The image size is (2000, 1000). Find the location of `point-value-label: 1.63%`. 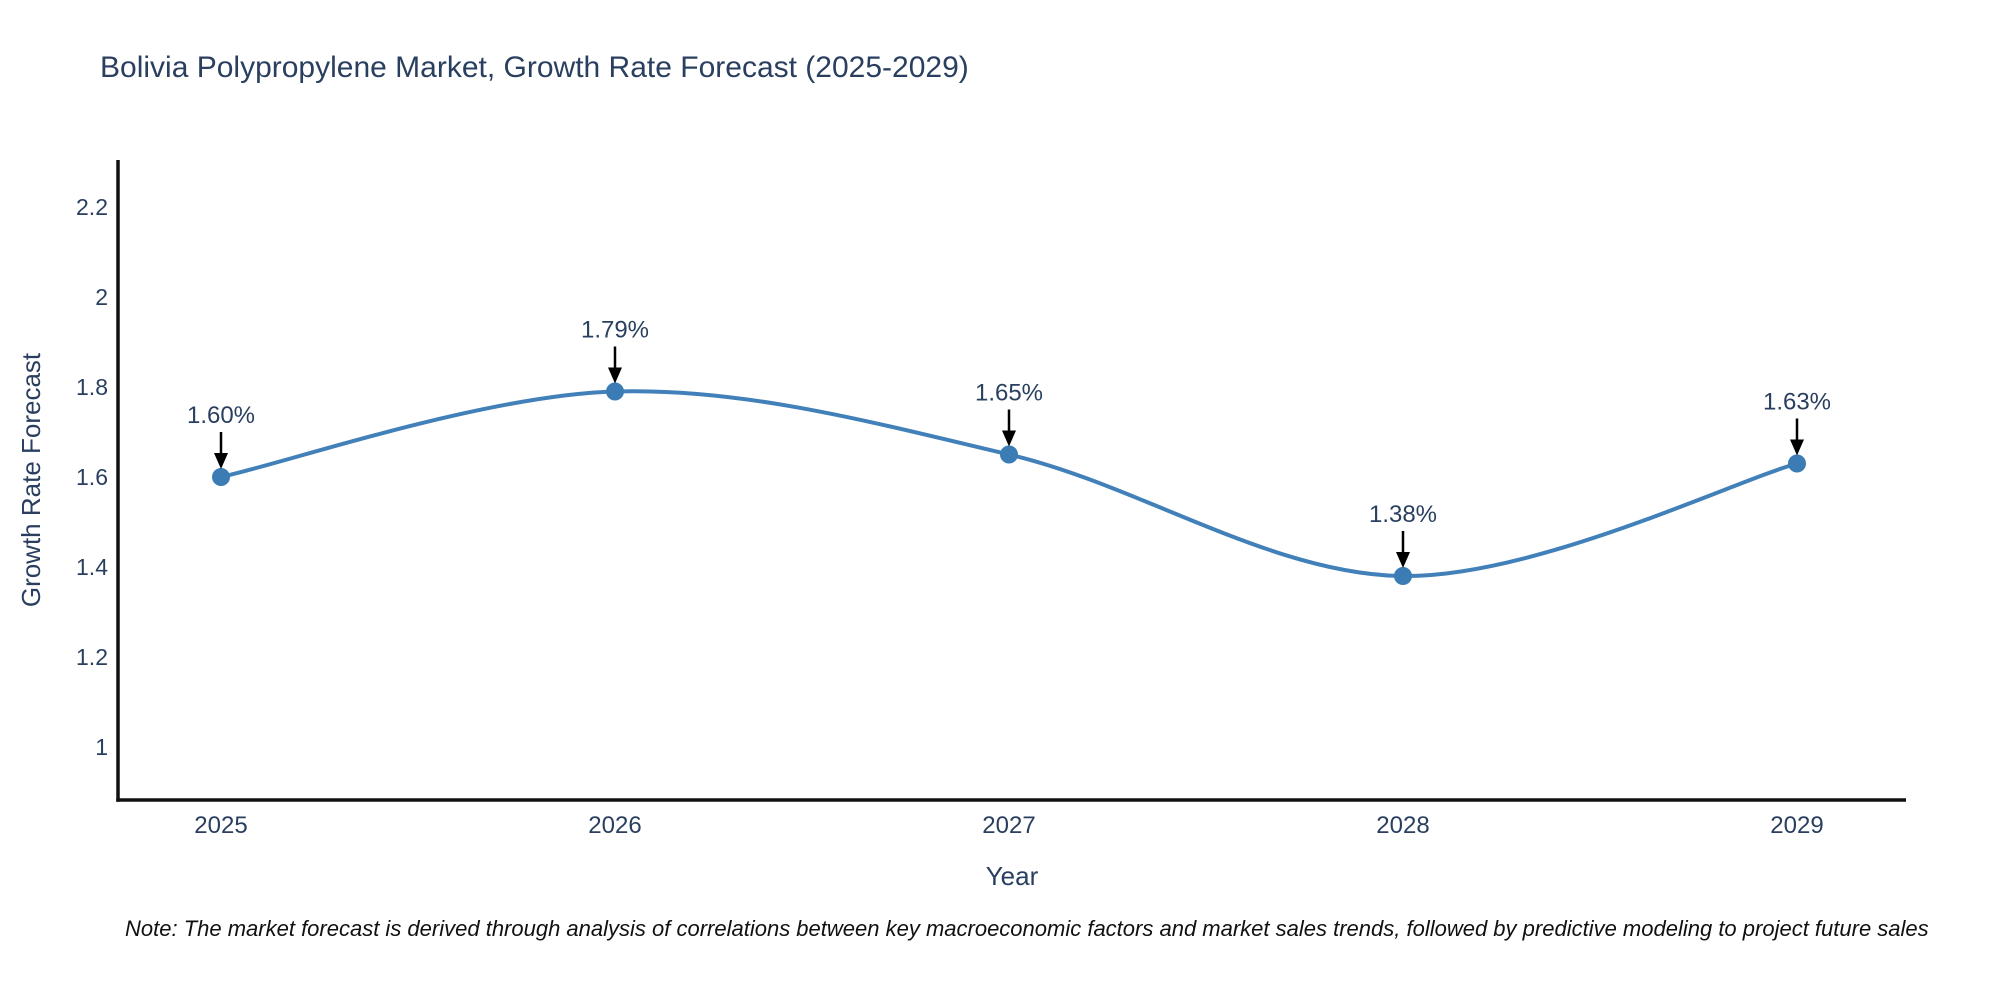

point-value-label: 1.63% is located at coordinates (1797, 402).